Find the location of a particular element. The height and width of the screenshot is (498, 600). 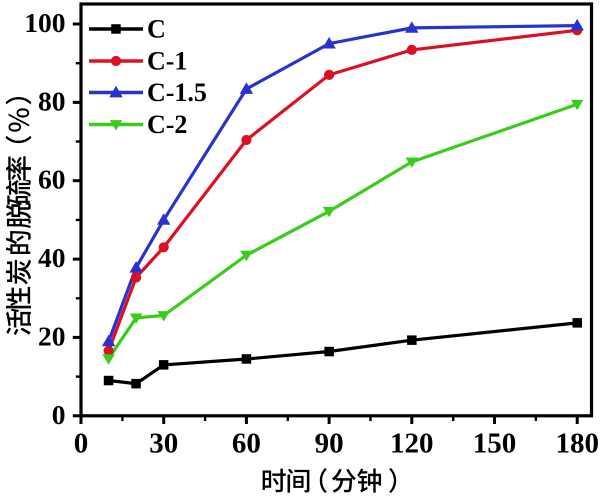

svg-text: 40 is located at coordinates (52, 257).